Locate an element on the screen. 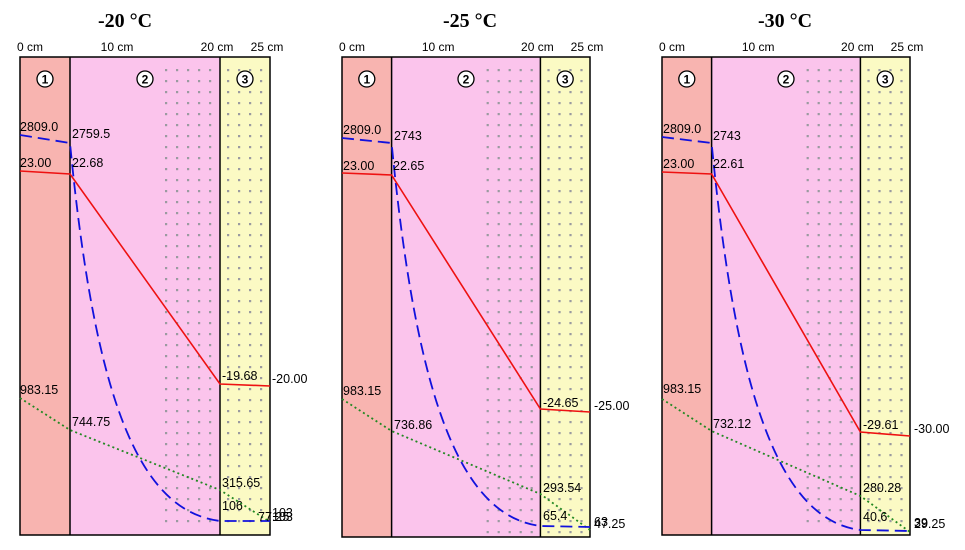 Image resolution: width=965 pixels, height=550 pixels. layer-number: 3 is located at coordinates (885, 80).